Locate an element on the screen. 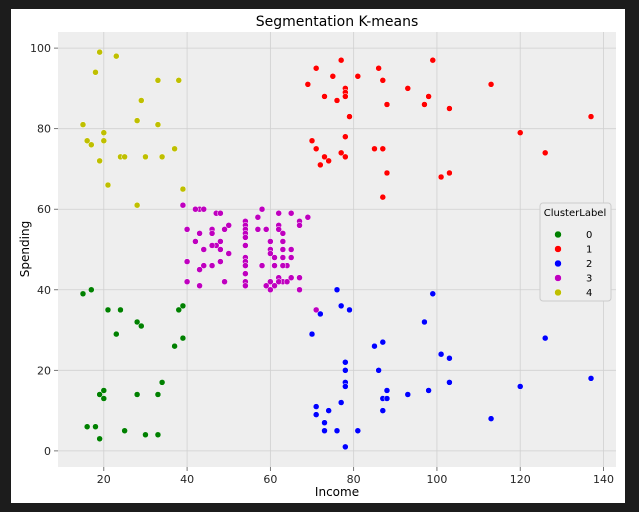 The width and height of the screenshot is (639, 512). x-tick-label: 100 is located at coordinates (436, 479).